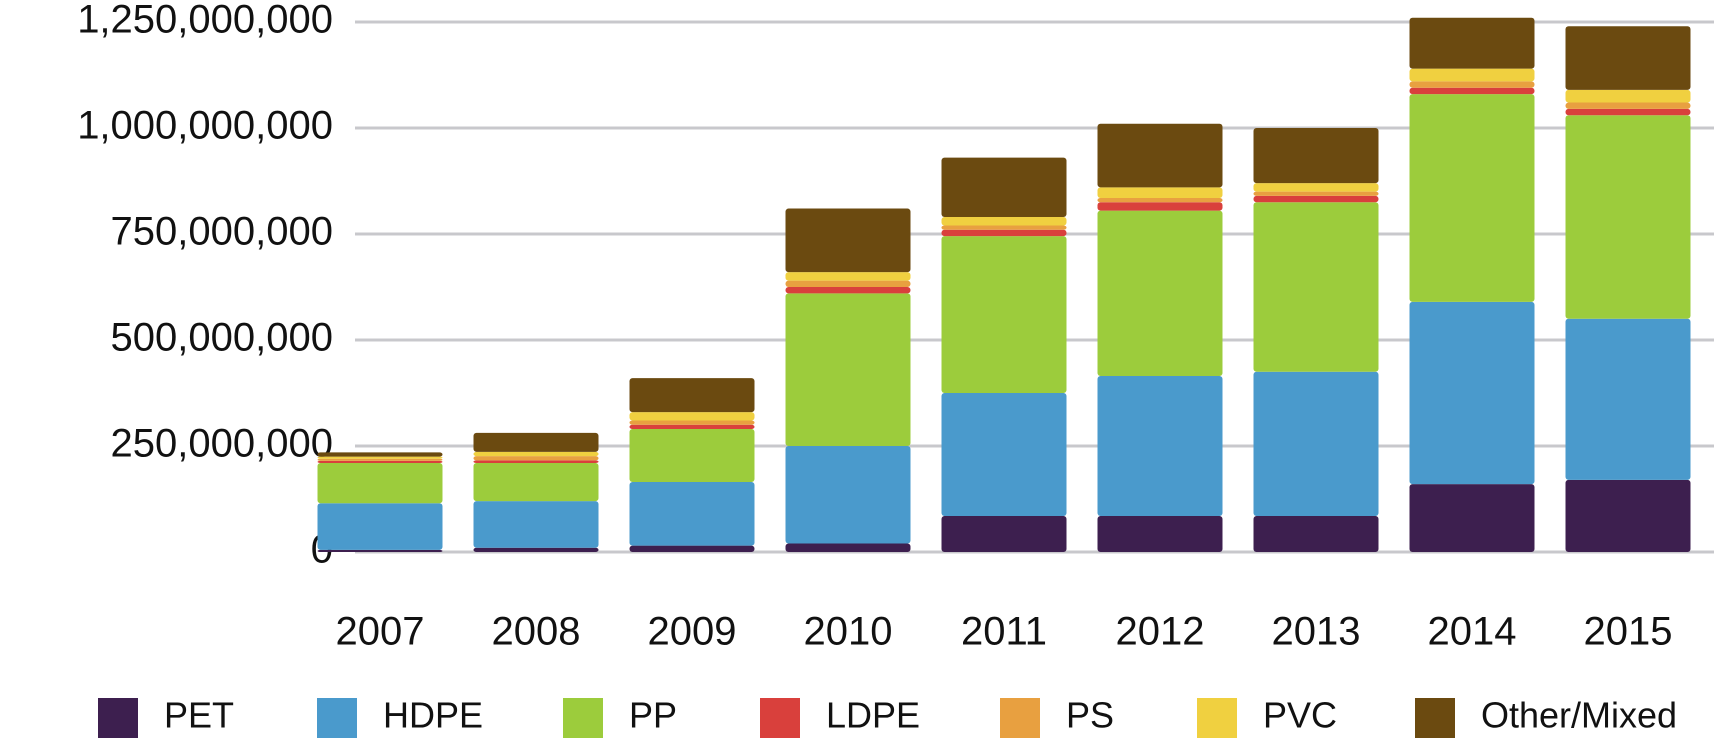 This screenshot has width=1714, height=746. I want to click on legend-label: Other/Mixed, so click(1579, 715).